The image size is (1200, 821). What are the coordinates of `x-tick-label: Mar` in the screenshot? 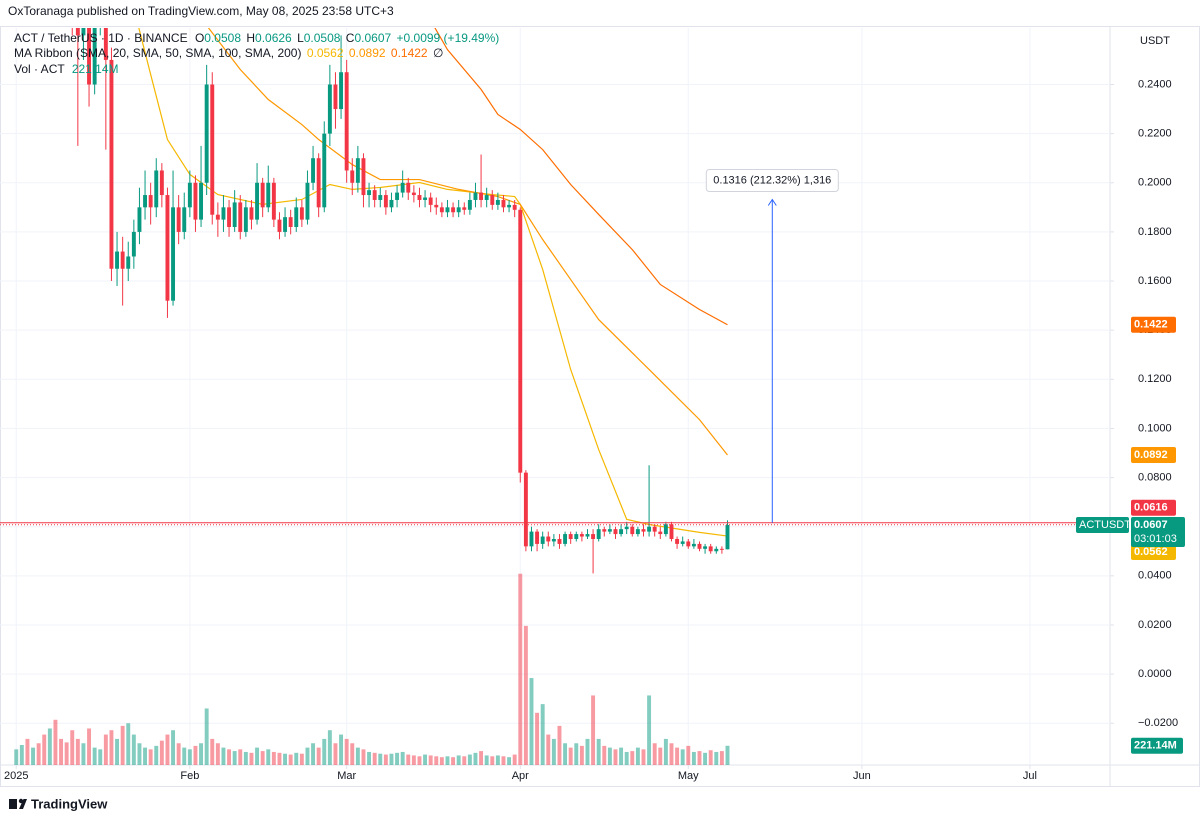 It's located at (346, 776).